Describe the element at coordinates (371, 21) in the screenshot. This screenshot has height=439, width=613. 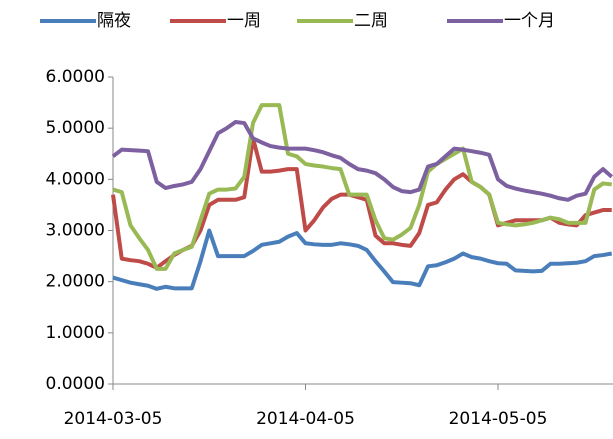
I see `legend-label: 二周` at that location.